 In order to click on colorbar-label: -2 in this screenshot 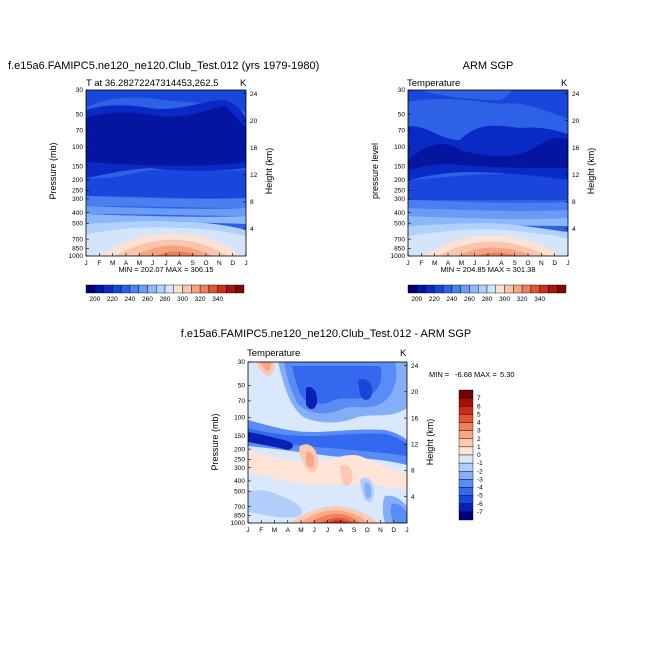, I will do `click(480, 471)`.